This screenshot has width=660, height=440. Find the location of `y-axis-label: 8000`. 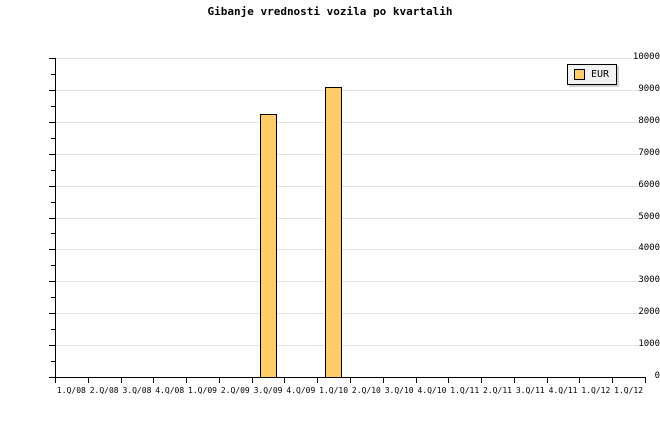

y-axis-label: 8000 is located at coordinates (649, 120).